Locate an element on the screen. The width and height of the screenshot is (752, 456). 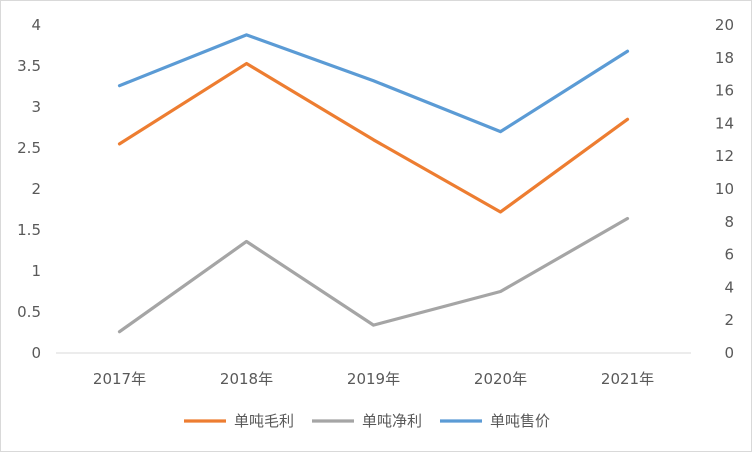
x-tick-label: 2017年 is located at coordinates (119, 379).